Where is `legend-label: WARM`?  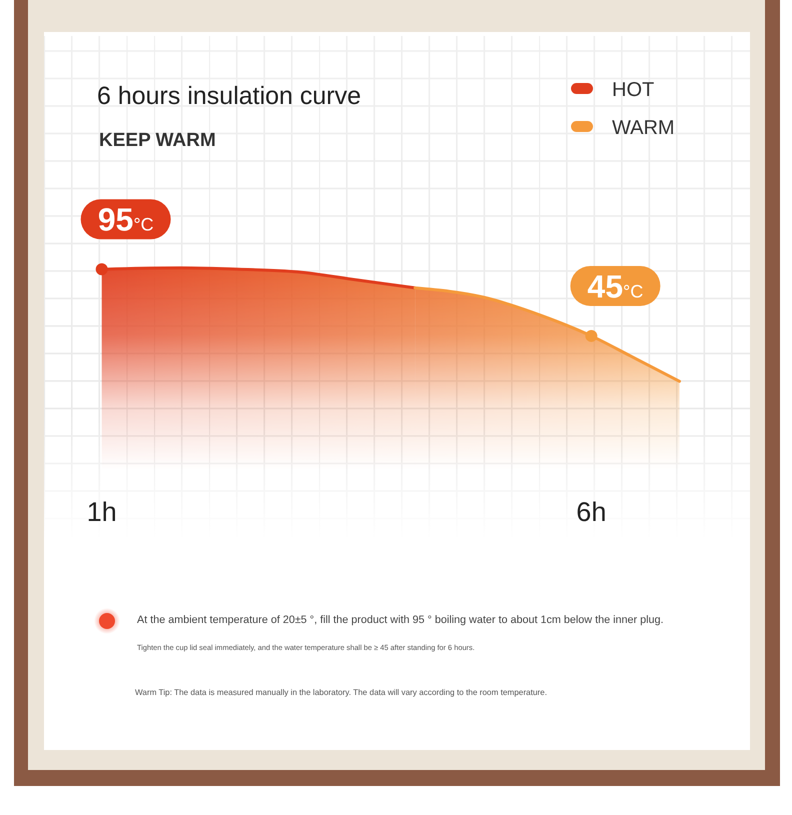
legend-label: WARM is located at coordinates (643, 128).